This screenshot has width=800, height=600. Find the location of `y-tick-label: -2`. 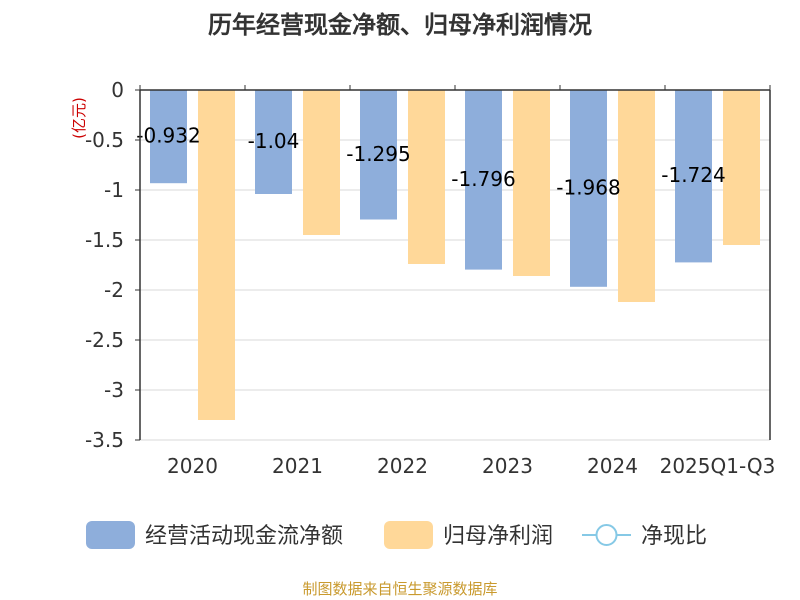

y-tick-label: -2 is located at coordinates (114, 290).